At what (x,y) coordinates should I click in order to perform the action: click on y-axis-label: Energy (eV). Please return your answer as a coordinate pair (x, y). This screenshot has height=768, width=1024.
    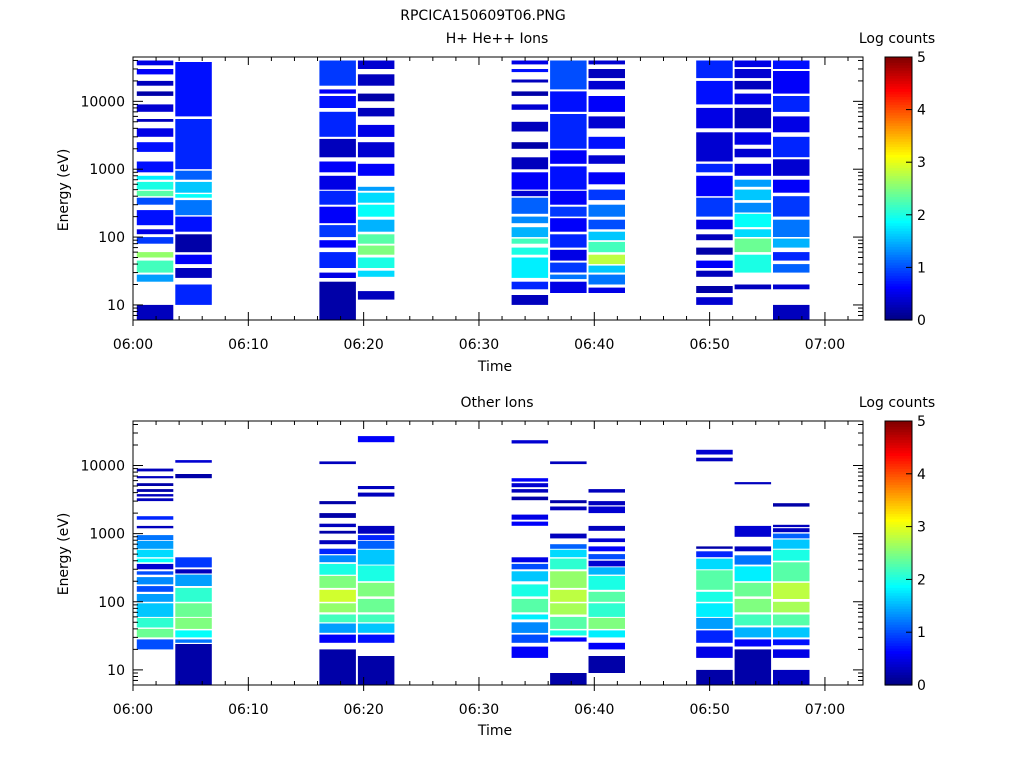
    Looking at the image, I should click on (64, 190).